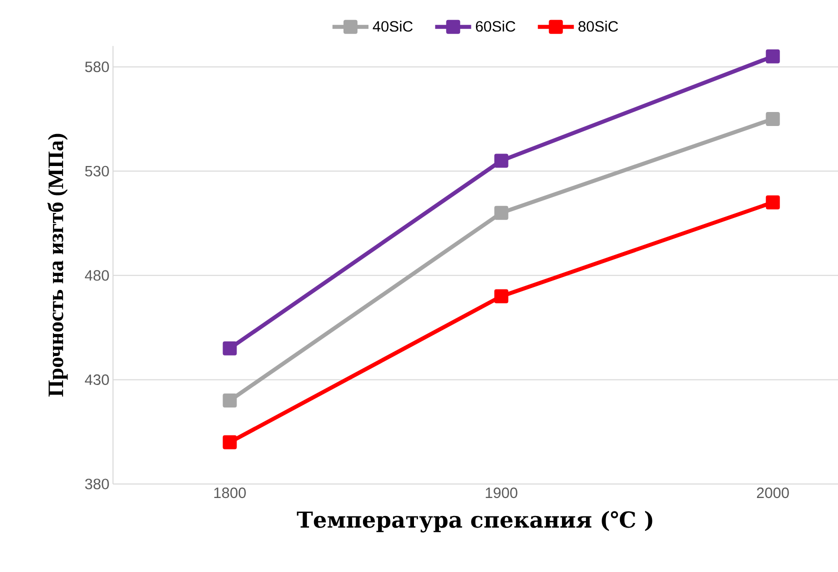 The image size is (838, 572). What do you see at coordinates (772, 493) in the screenshot?
I see `x-tick-label: 2000` at bounding box center [772, 493].